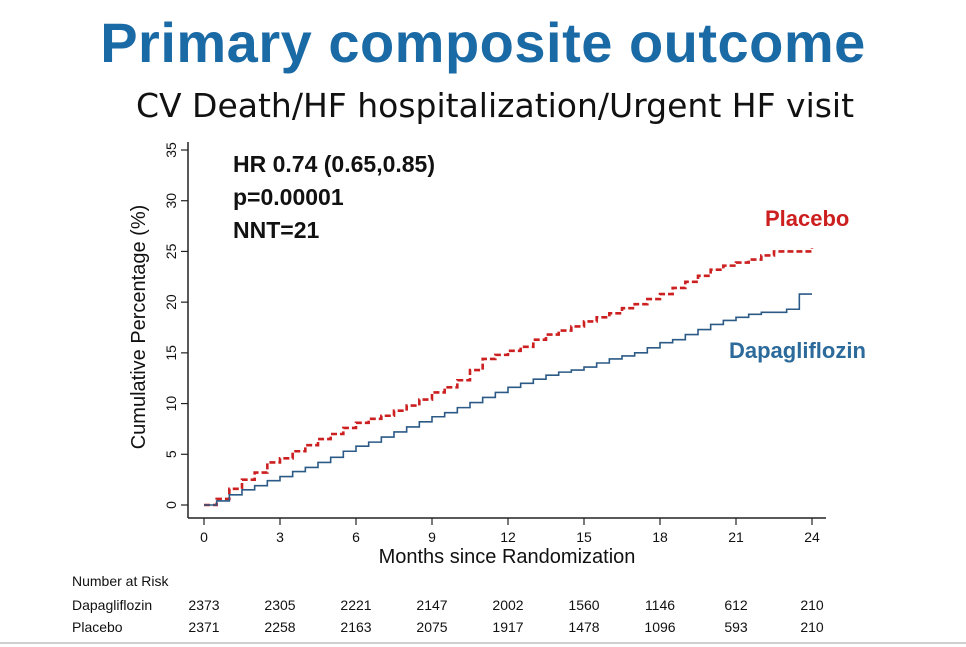 The width and height of the screenshot is (966, 647). What do you see at coordinates (171, 454) in the screenshot?
I see `y-tick-label: 5` at bounding box center [171, 454].